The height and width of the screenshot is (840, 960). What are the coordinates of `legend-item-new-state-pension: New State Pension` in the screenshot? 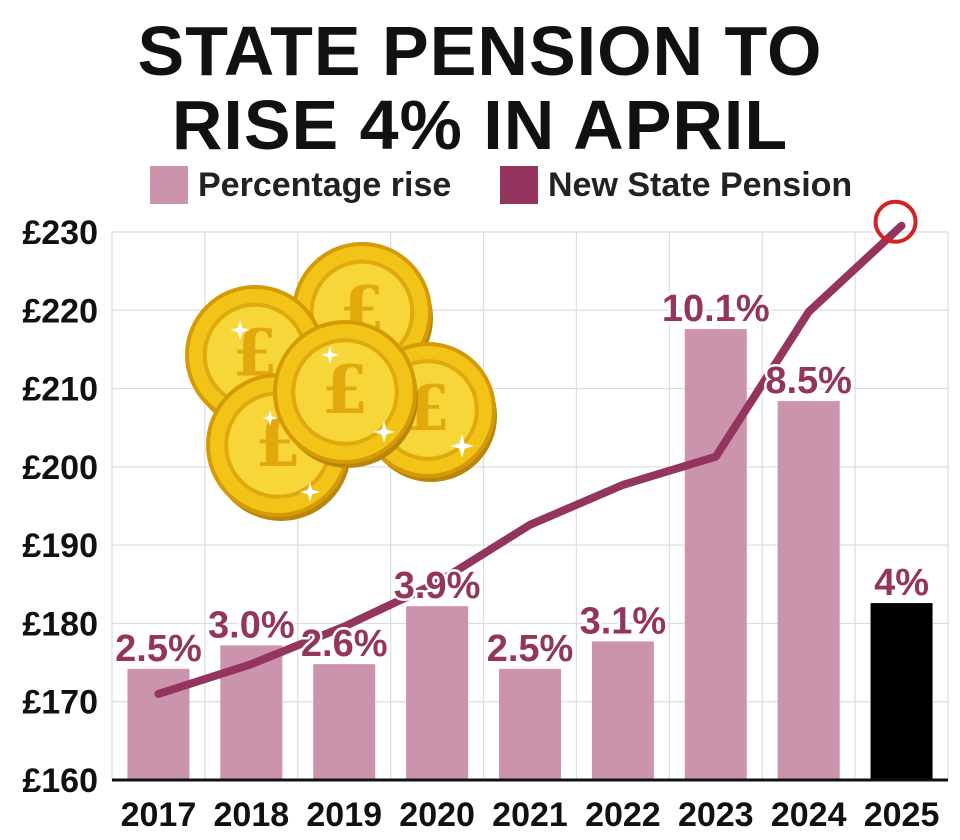 It's located at (676, 185).